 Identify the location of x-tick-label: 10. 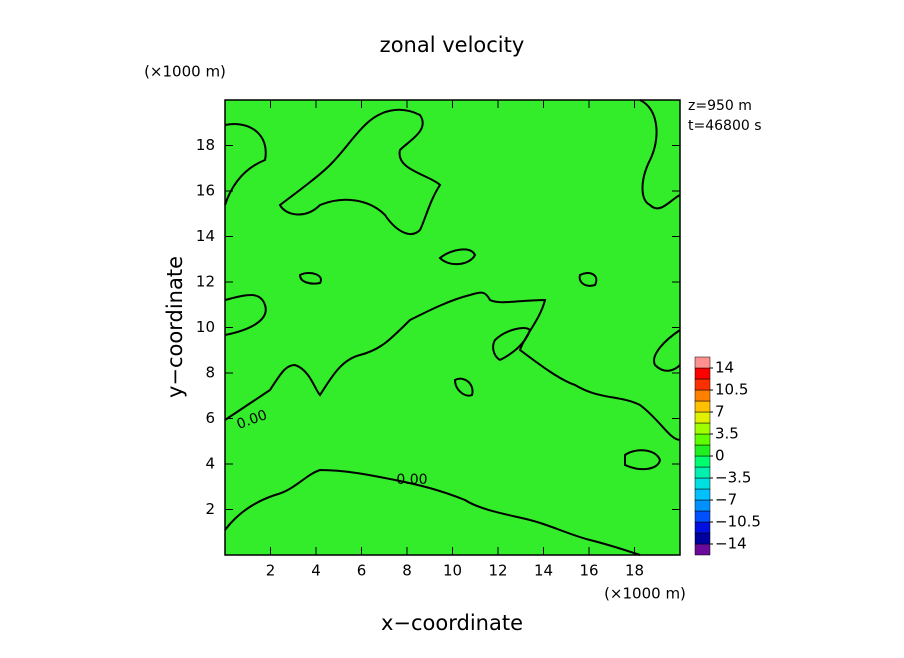
(452, 571).